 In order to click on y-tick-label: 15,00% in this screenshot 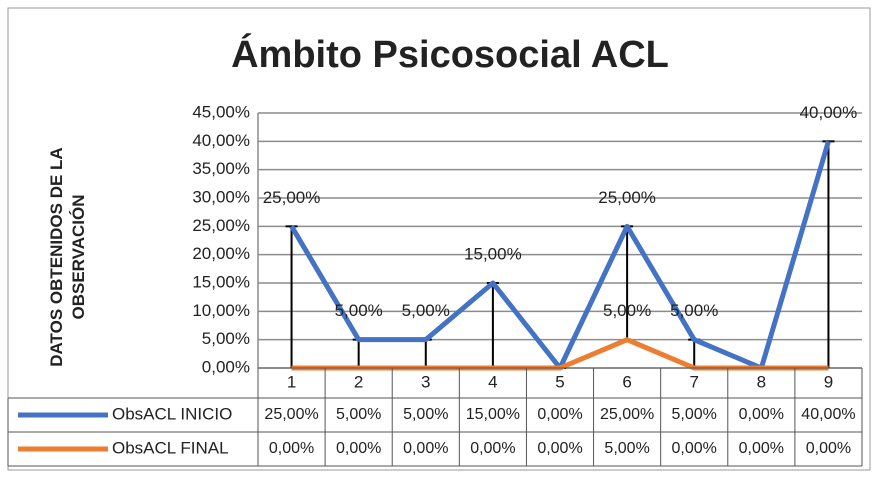, I will do `click(221, 281)`.